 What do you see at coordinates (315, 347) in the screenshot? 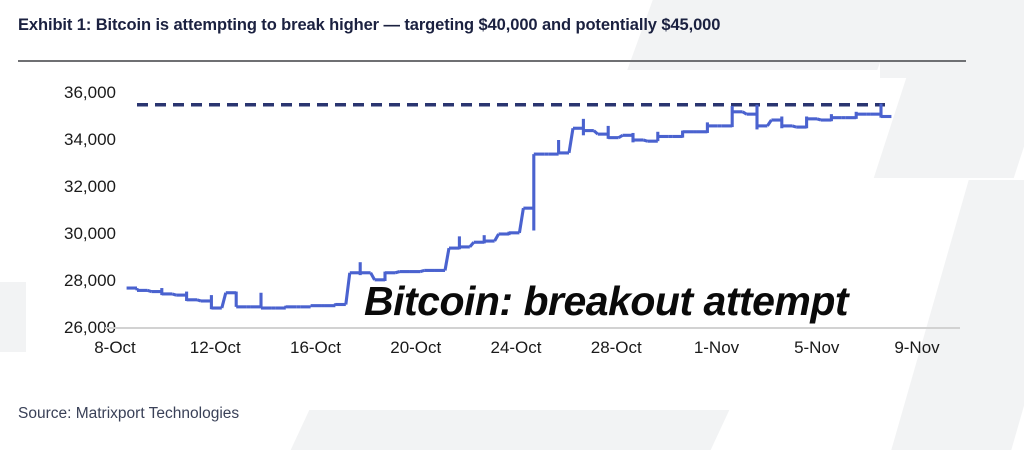
I see `x-tick-label: 16-Oct` at bounding box center [315, 347].